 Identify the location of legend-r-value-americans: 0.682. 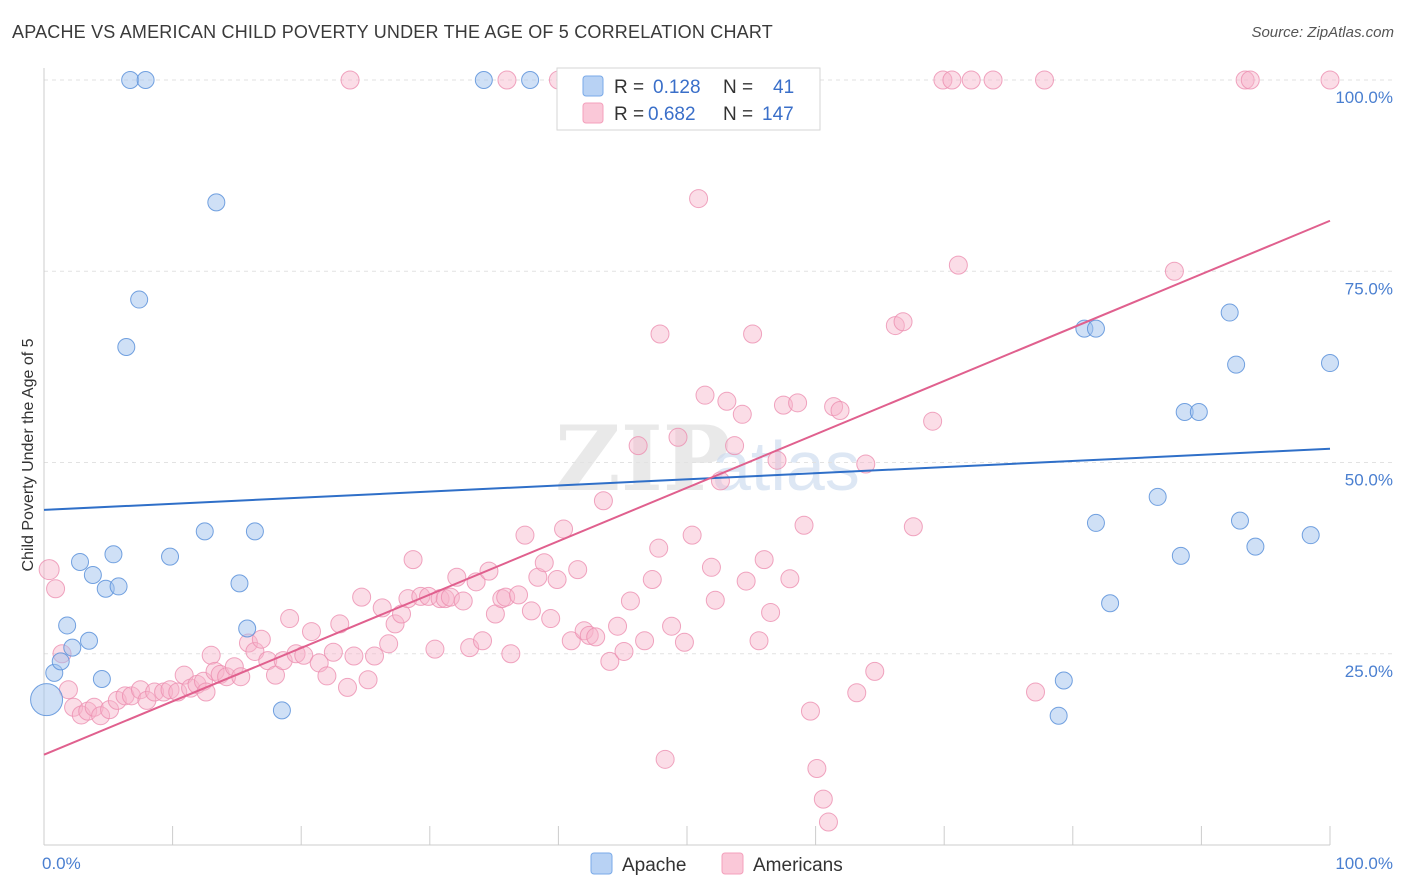
(672, 114).